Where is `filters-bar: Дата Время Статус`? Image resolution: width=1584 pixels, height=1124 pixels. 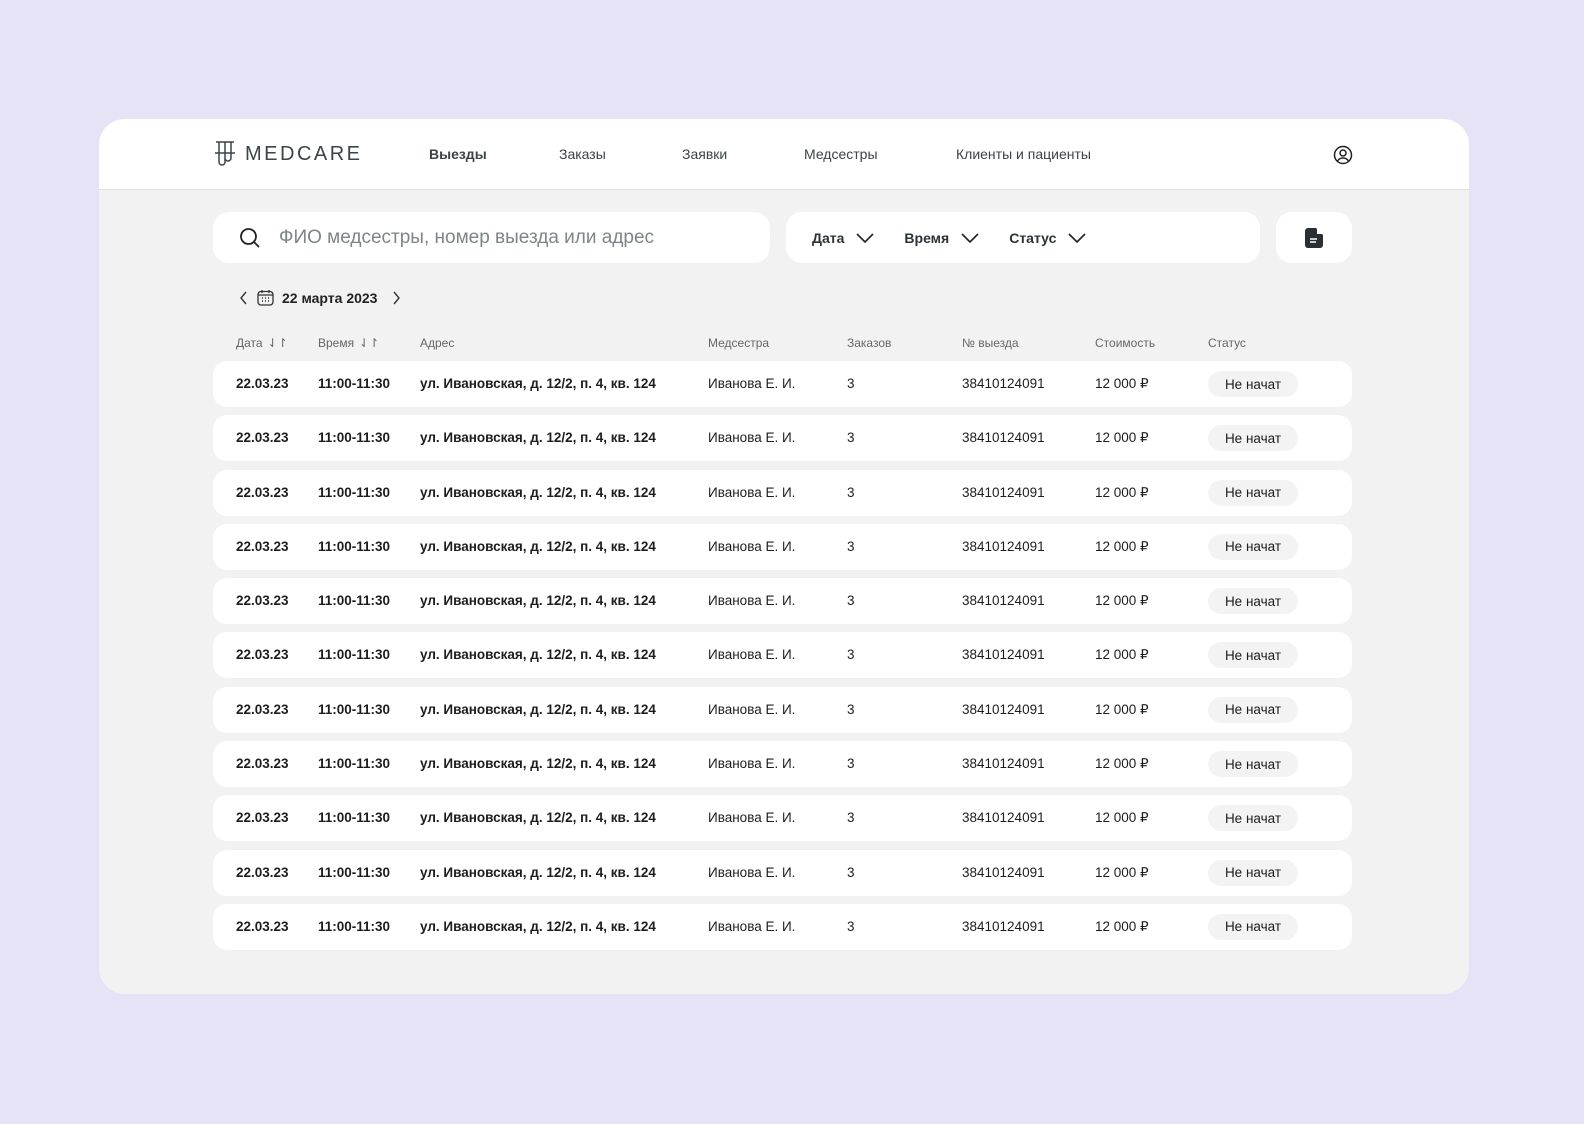
filters-bar: Дата Время Статус is located at coordinates (1023, 237).